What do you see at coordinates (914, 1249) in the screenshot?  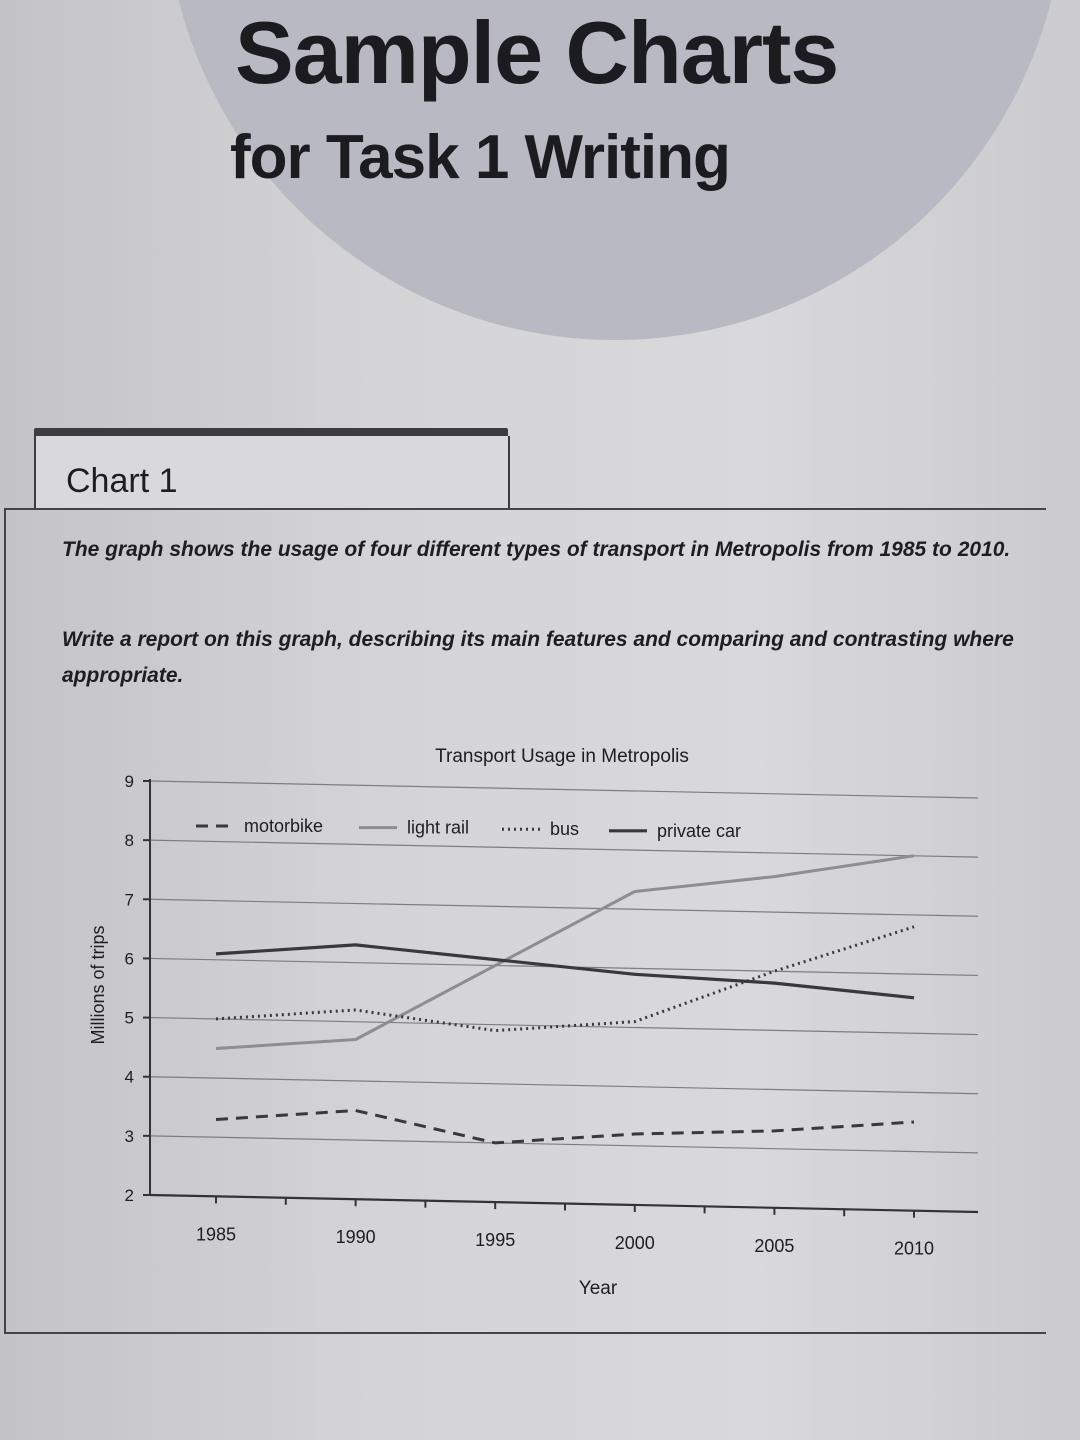 I see `x-tick-label: 2010` at bounding box center [914, 1249].